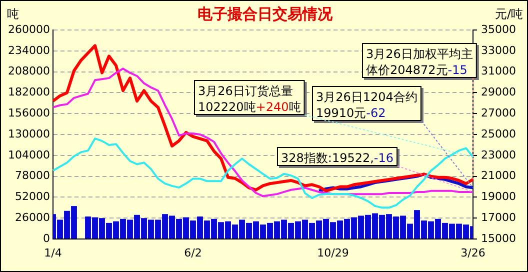  Describe the element at coordinates (498, 155) in the screenshot. I see `y2-tick-label: 23000` at that location.